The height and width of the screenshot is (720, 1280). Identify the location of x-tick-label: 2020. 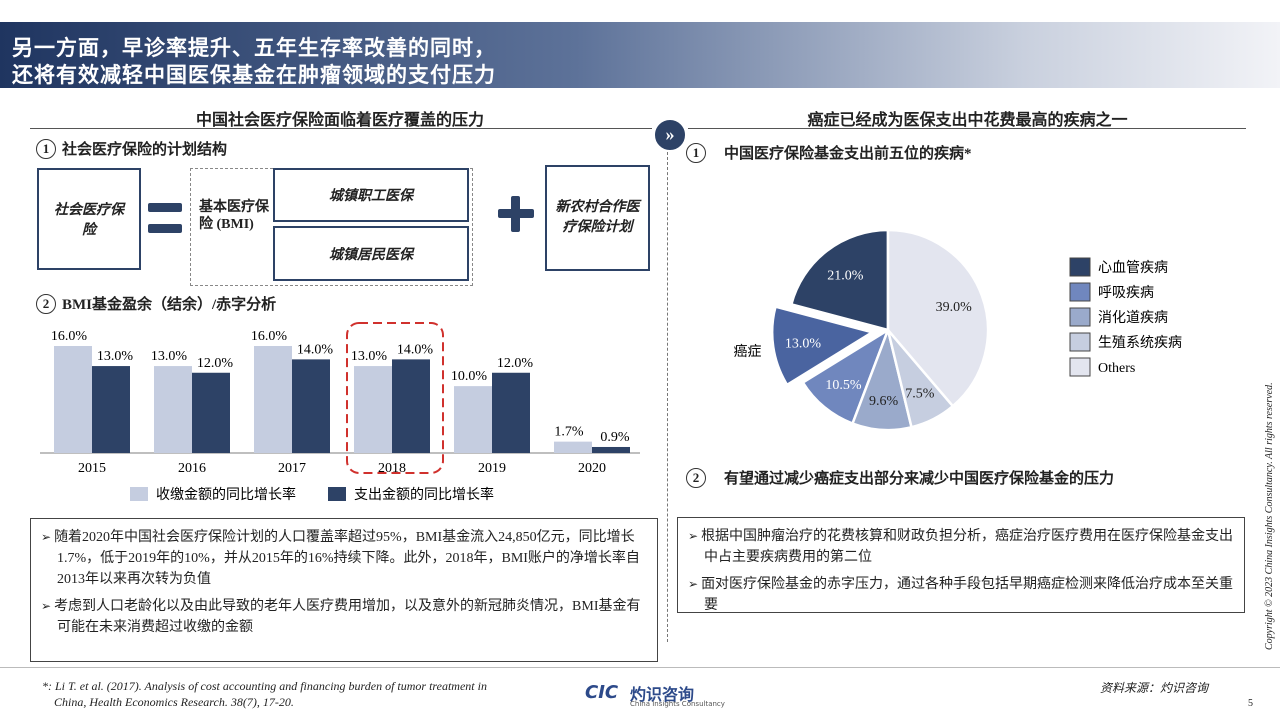
(592, 468).